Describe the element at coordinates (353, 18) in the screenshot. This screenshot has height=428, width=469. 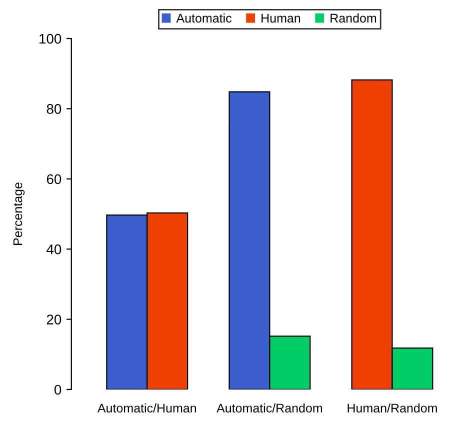
I see `legend-label: Random` at that location.